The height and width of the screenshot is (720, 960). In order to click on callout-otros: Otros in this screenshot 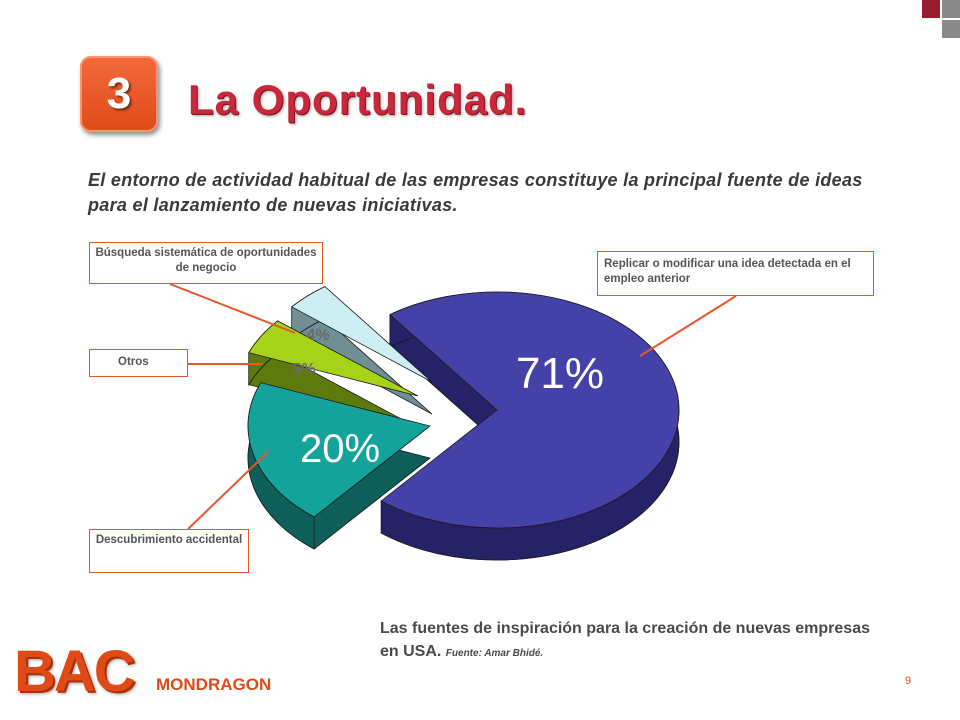, I will do `click(138, 363)`.